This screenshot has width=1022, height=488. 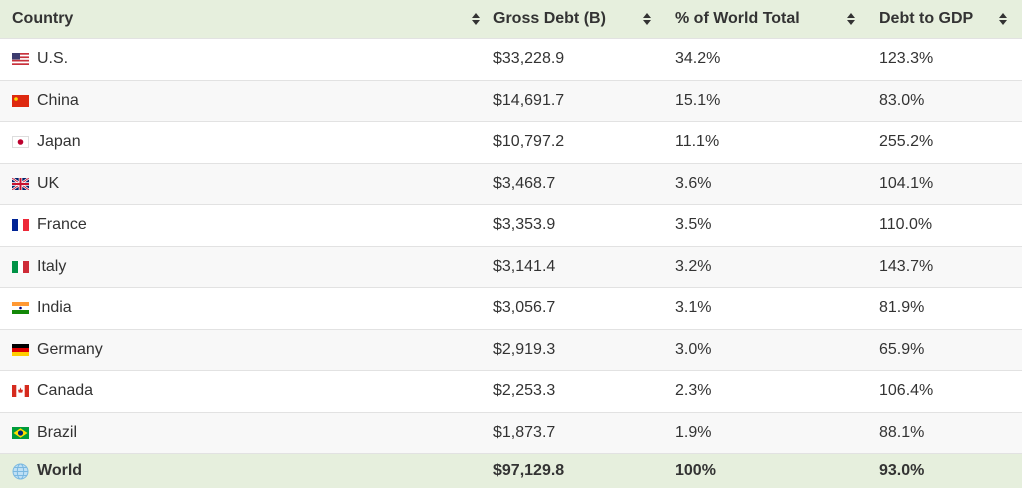 I want to click on cell-value: 143.7%, so click(x=906, y=266).